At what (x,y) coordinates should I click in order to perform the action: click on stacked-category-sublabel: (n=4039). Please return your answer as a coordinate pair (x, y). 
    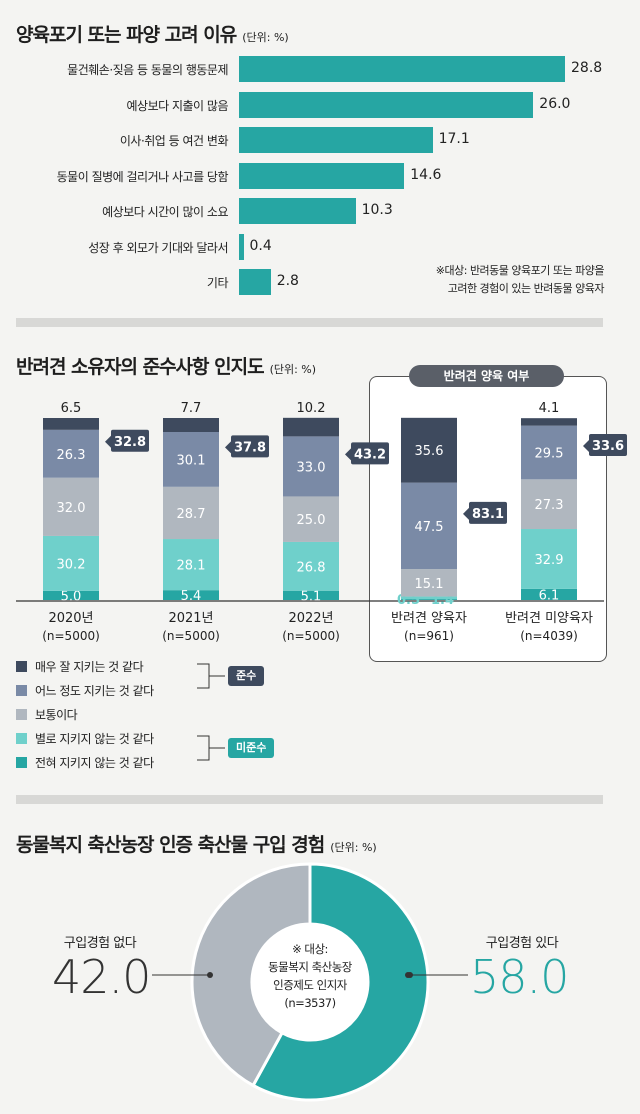
    Looking at the image, I should click on (549, 636).